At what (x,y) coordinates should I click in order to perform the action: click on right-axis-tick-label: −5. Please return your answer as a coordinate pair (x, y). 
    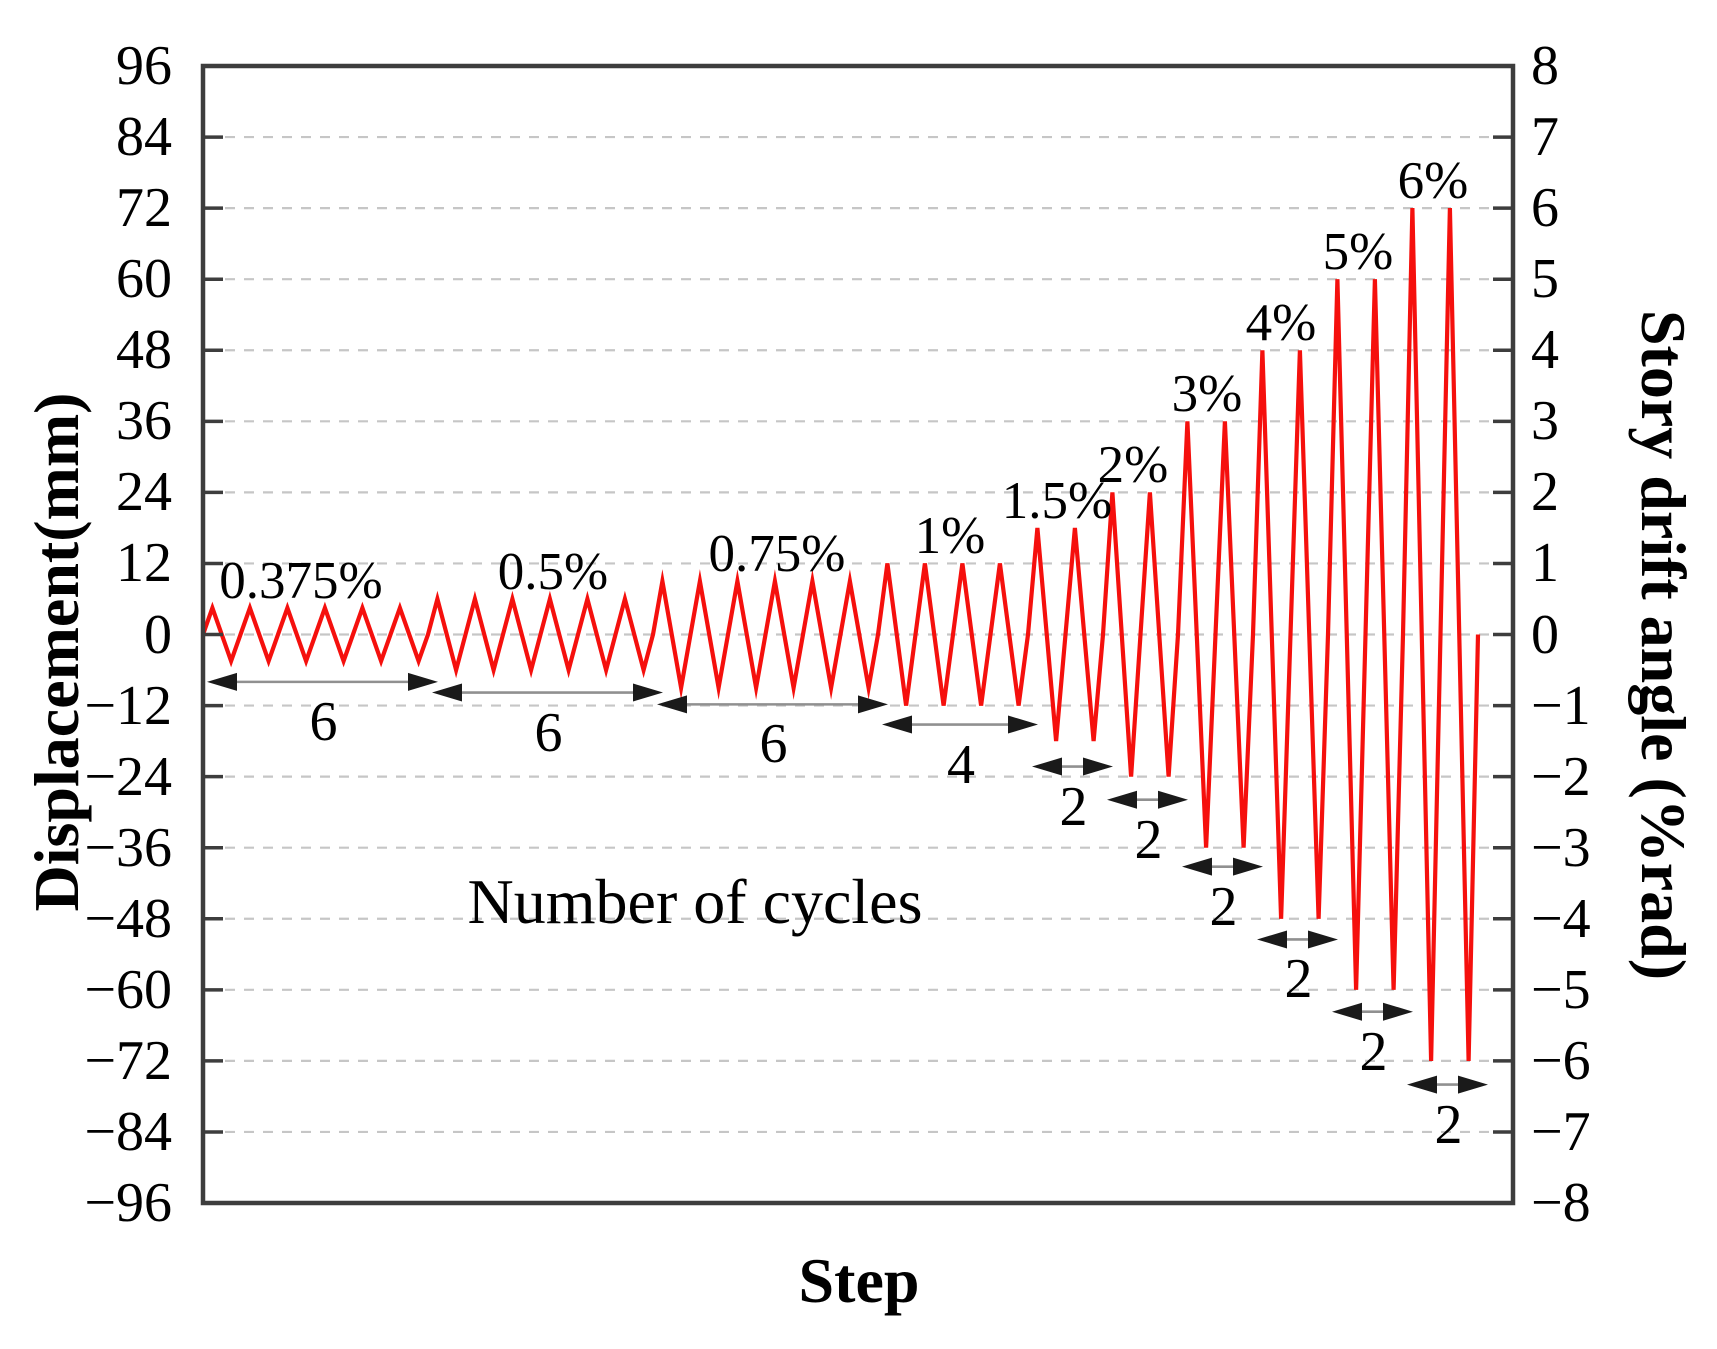
    Looking at the image, I should click on (1561, 989).